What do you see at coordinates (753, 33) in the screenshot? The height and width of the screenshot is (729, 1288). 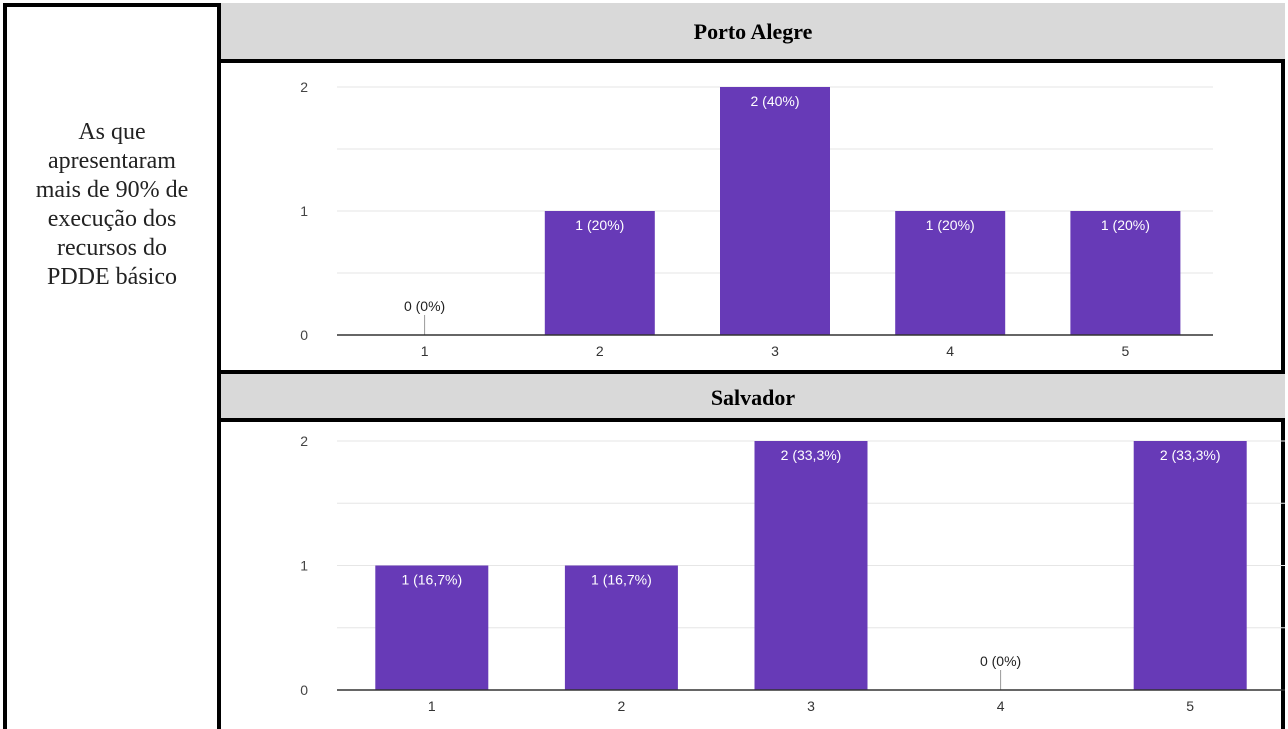 I see `chart-title-porto-alegre: Porto Alegre` at bounding box center [753, 33].